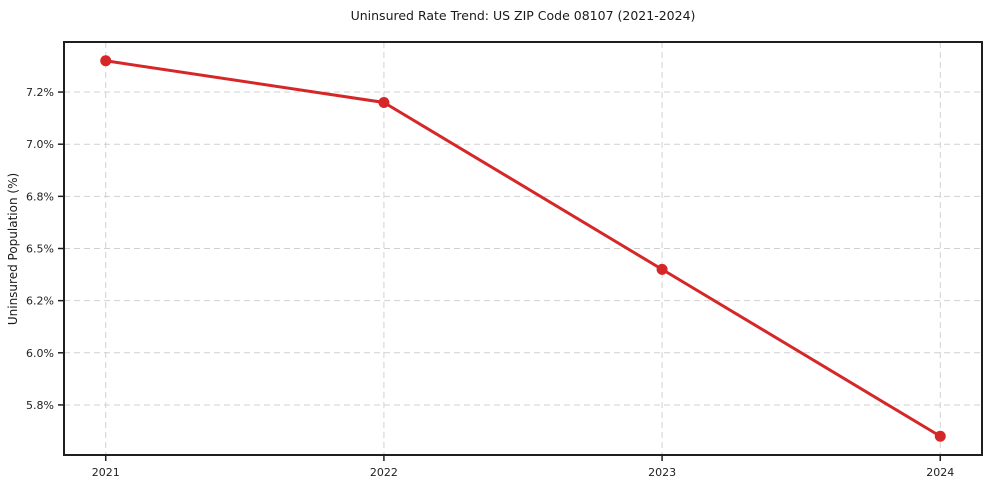 Image resolution: width=989 pixels, height=490 pixels. Describe the element at coordinates (40, 353) in the screenshot. I see `y-tick-label: 6.0%` at that location.